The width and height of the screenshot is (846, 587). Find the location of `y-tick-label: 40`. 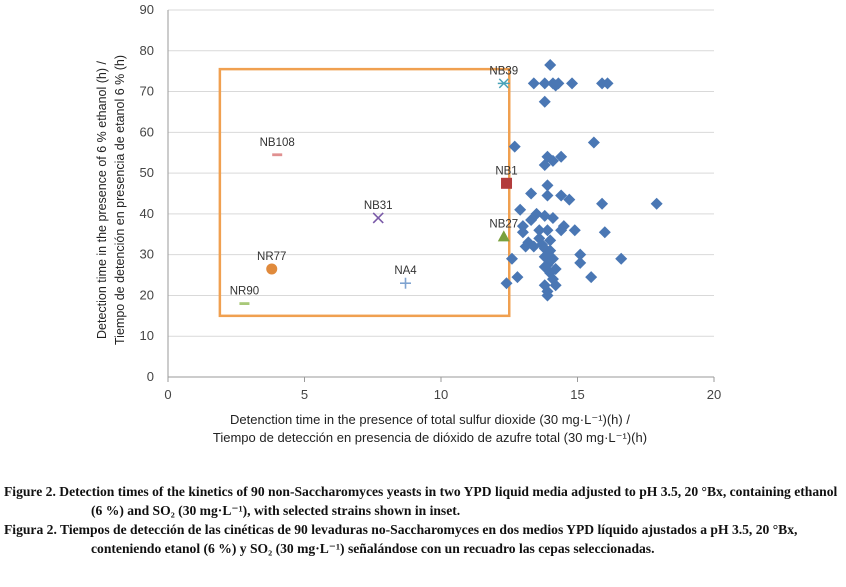

y-tick-label: 40 is located at coordinates (147, 213).